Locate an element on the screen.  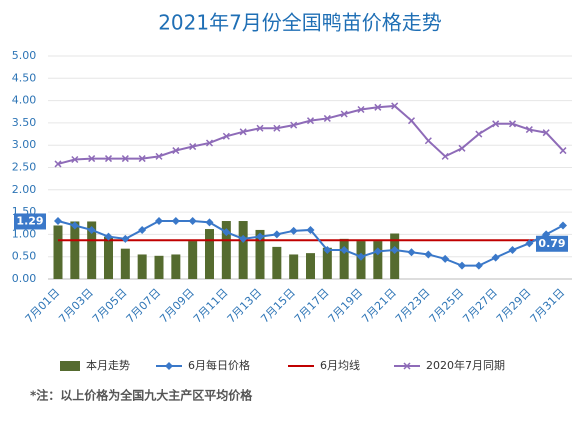
legend-label: 2020年7月同期 is located at coordinates (465, 365).